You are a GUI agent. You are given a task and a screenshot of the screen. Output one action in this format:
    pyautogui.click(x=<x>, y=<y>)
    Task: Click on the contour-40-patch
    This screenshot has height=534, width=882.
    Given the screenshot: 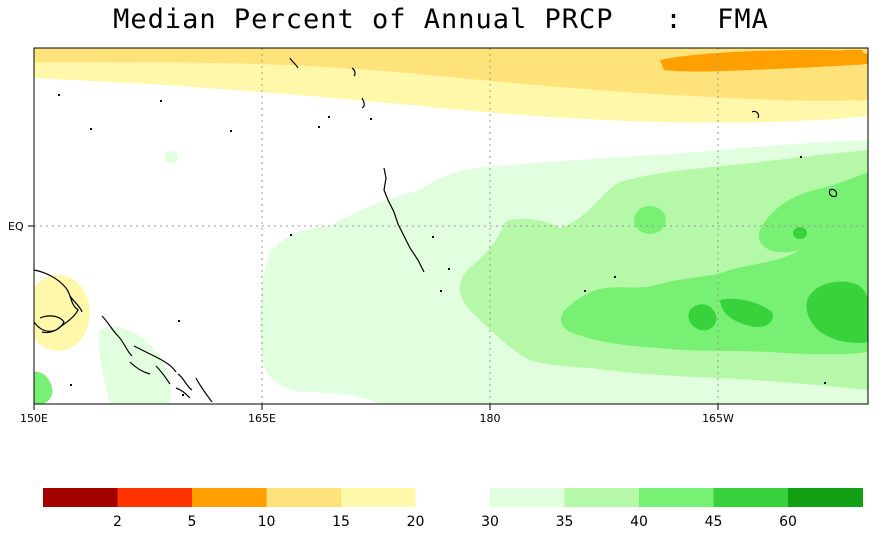 What is the action you would take?
    pyautogui.click(x=650, y=220)
    